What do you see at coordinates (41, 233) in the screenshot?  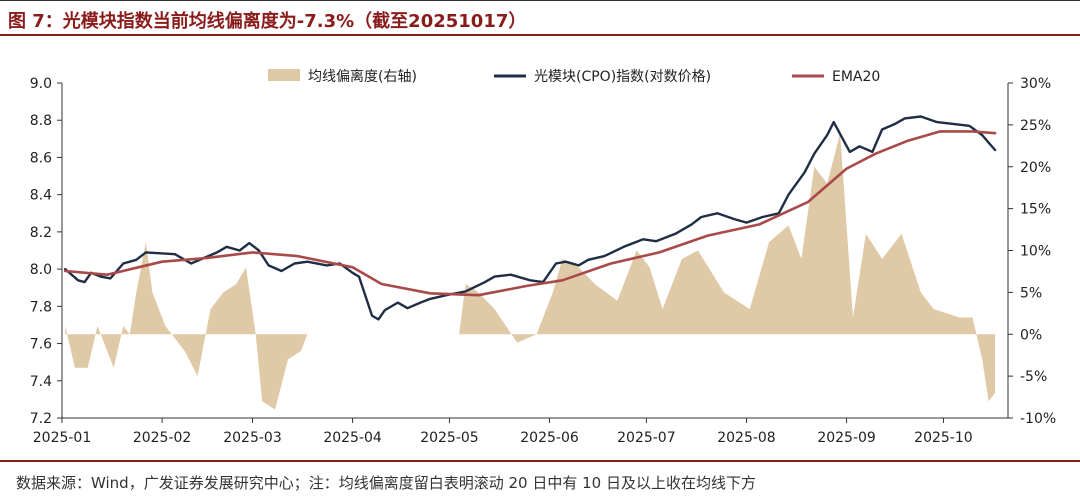 I see `left-tick-label: 8.2` at bounding box center [41, 233].